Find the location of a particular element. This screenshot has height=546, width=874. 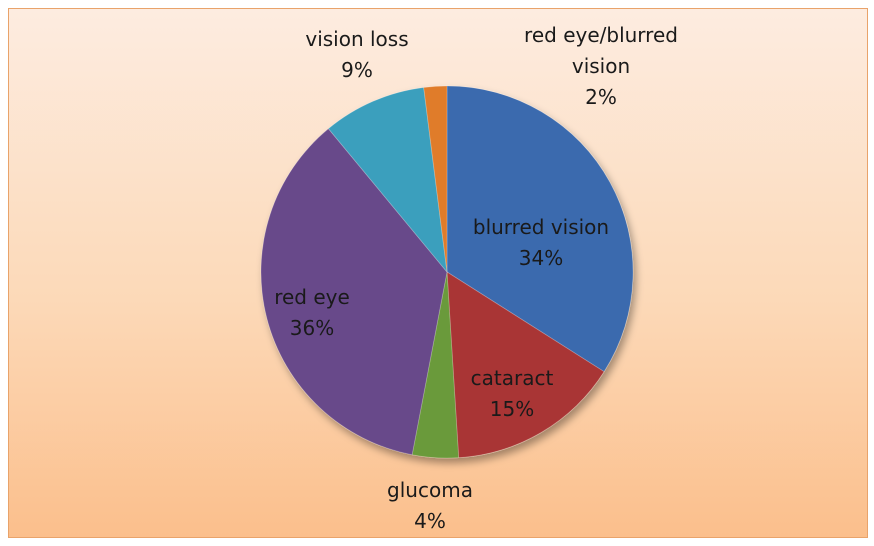

slice-value: 36% is located at coordinates (312, 328).